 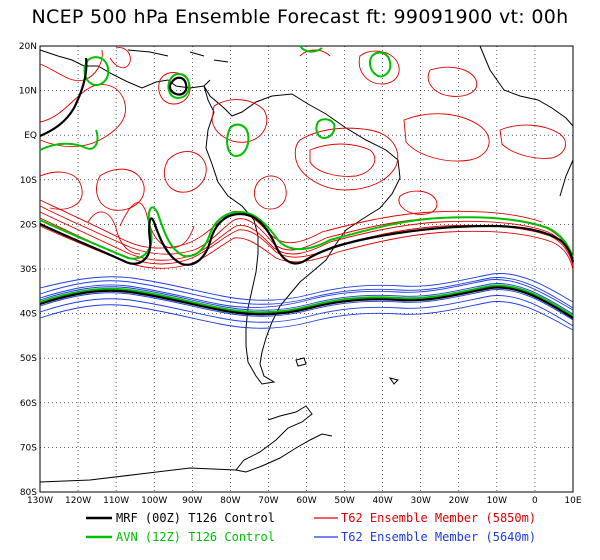 I want to click on lon-label: 70W, so click(x=268, y=501).